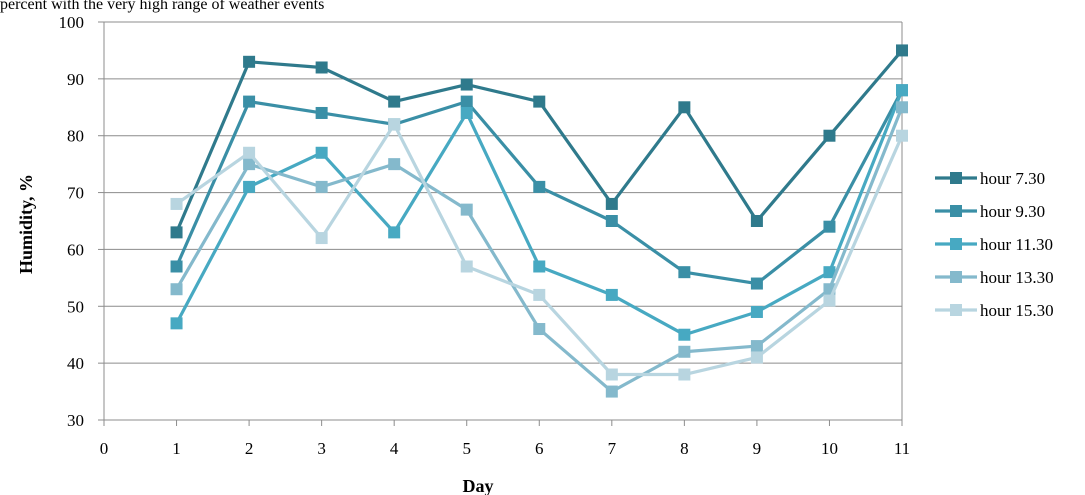 The image size is (1085, 495). I want to click on point-s2-day6, so click(539, 186).